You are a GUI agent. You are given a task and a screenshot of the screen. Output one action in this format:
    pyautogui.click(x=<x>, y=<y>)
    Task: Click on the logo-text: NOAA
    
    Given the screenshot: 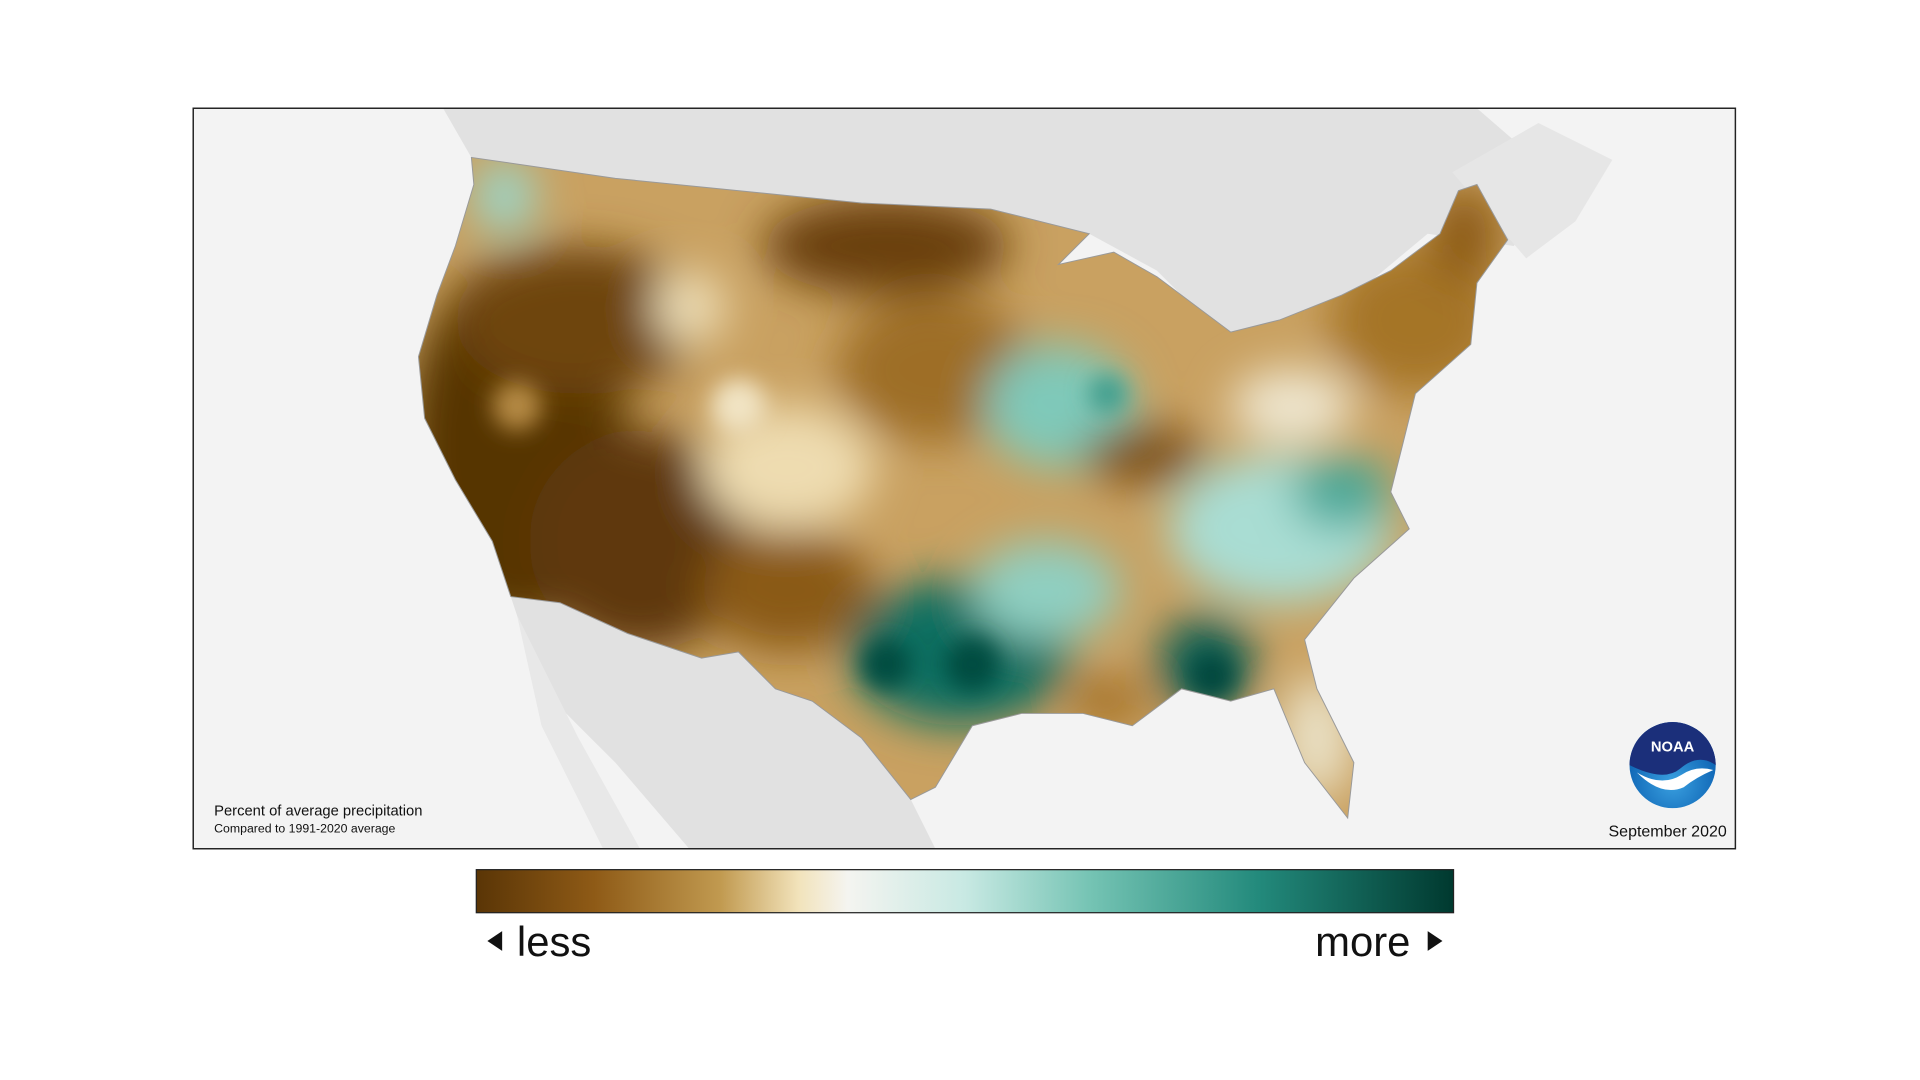 What is the action you would take?
    pyautogui.click(x=1673, y=748)
    